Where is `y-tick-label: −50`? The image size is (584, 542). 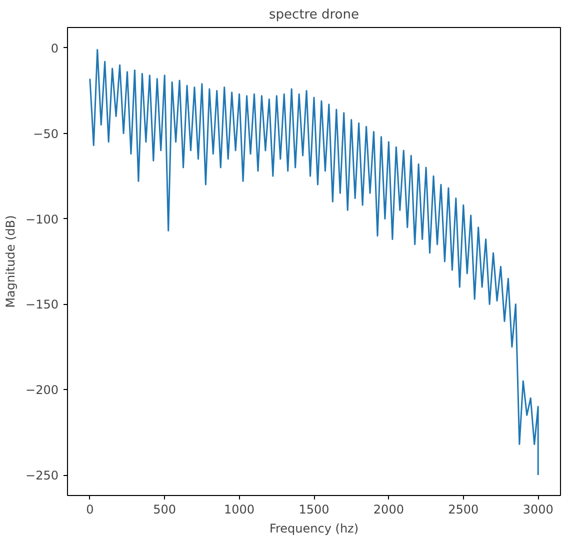 y-tick-label: −50 is located at coordinates (46, 133).